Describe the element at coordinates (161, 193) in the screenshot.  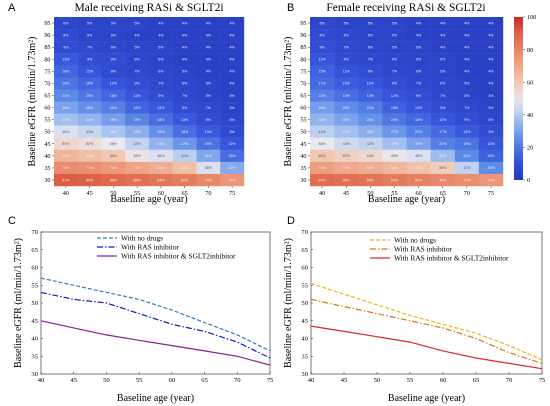
I see `x-tick-label: 60` at that location.